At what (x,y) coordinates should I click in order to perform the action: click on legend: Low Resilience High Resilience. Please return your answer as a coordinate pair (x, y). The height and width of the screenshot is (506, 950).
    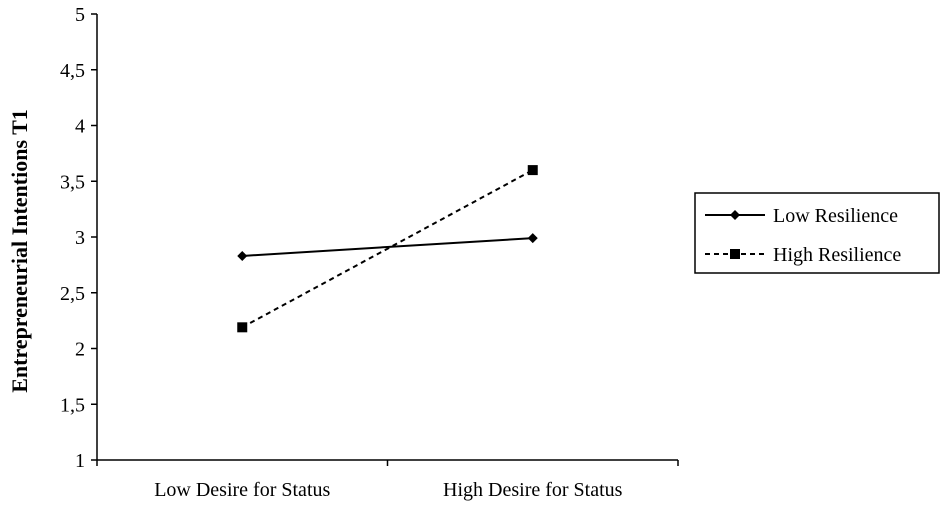
    Looking at the image, I should click on (817, 233).